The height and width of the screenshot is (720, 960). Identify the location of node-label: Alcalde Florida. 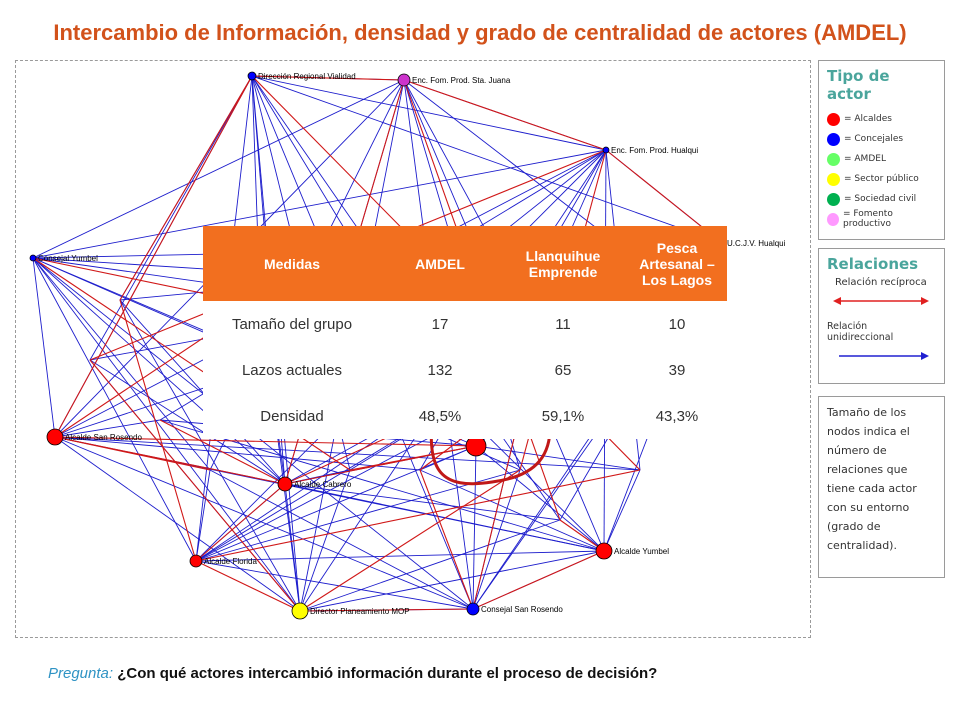
(230, 561).